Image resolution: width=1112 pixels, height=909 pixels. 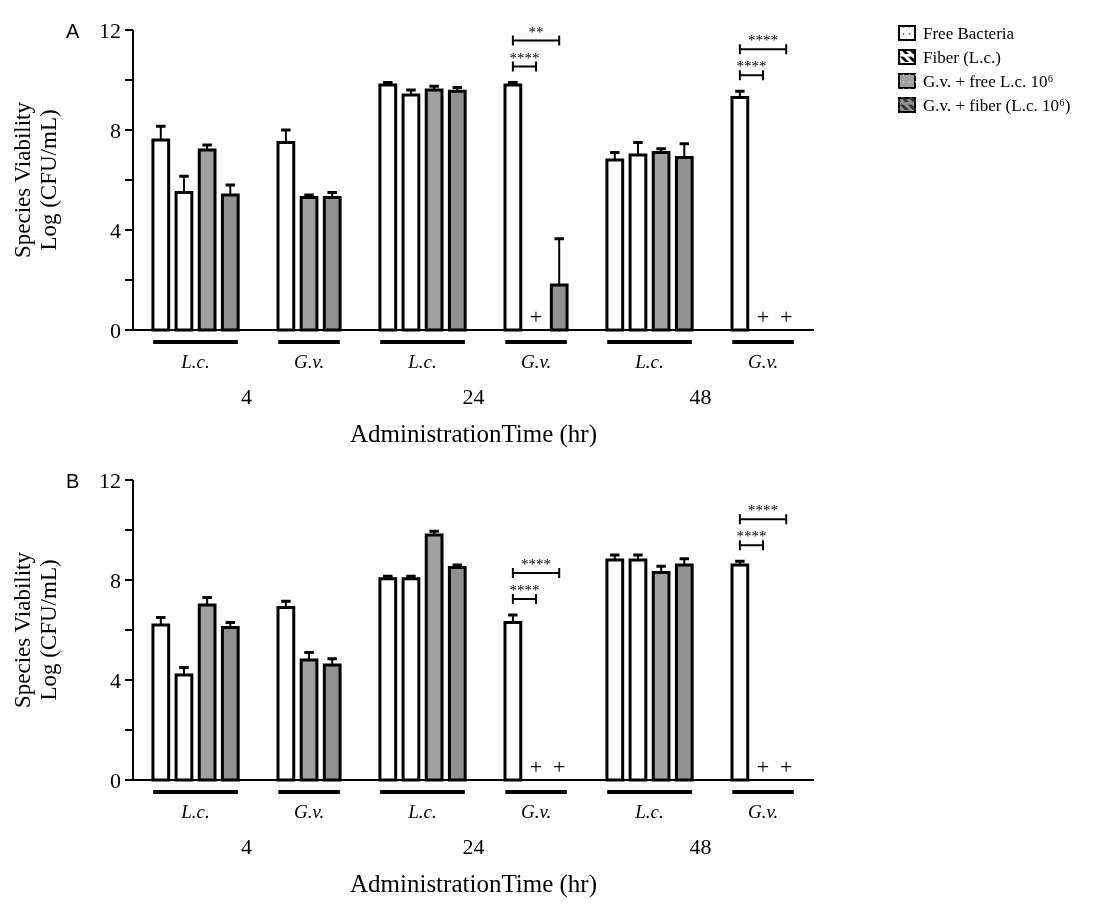 I want to click on chart-title: B, so click(x=73, y=481).